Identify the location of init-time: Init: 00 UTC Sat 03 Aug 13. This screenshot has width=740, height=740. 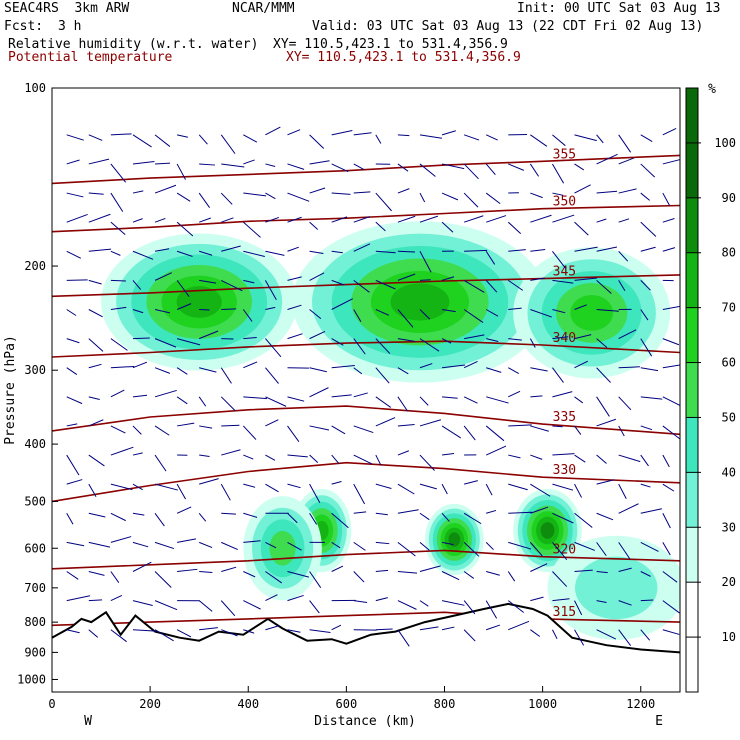
(619, 8).